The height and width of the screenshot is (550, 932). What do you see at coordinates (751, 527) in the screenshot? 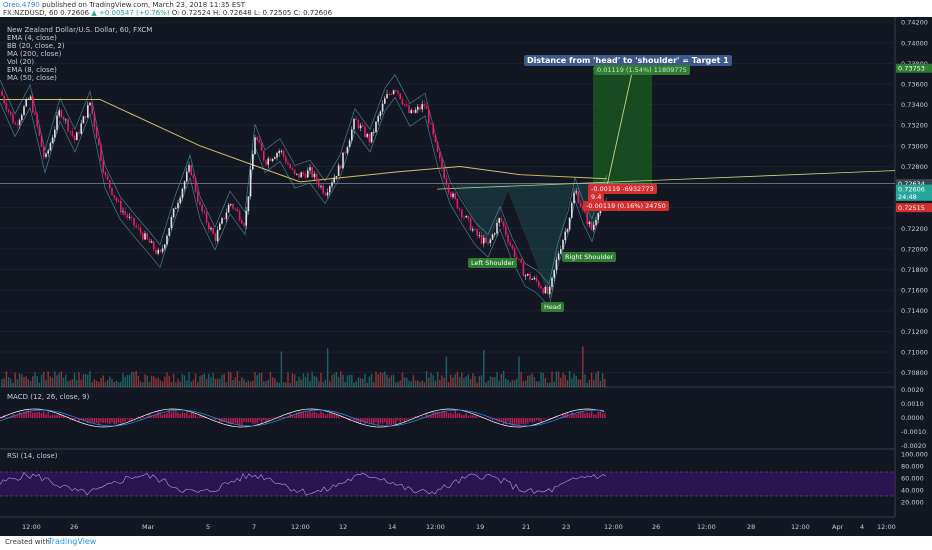
I see `time-tick-label: 28` at bounding box center [751, 527].